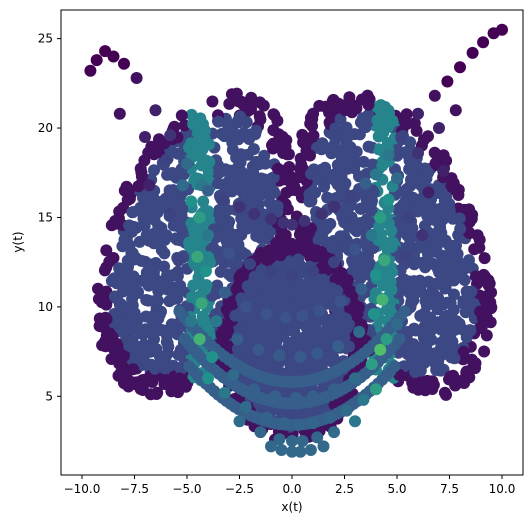 The height and width of the screenshot is (525, 532). I want to click on y-tick-label: 25, so click(45, 39).